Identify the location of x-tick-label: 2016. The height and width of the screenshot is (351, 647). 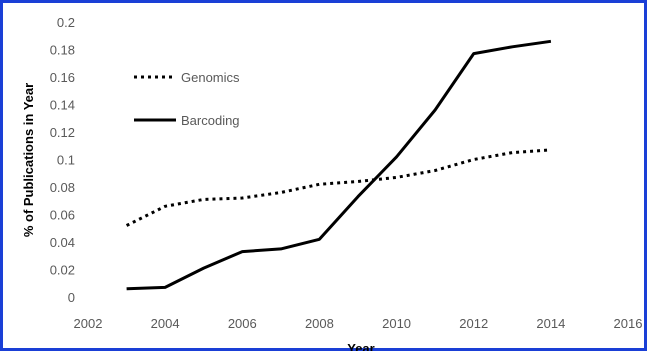
(628, 323).